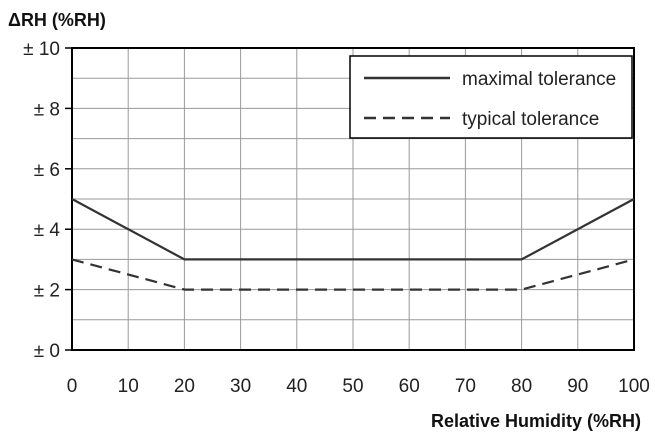 Image resolution: width=655 pixels, height=433 pixels. Describe the element at coordinates (577, 386) in the screenshot. I see `x-tick-label: 90` at that location.